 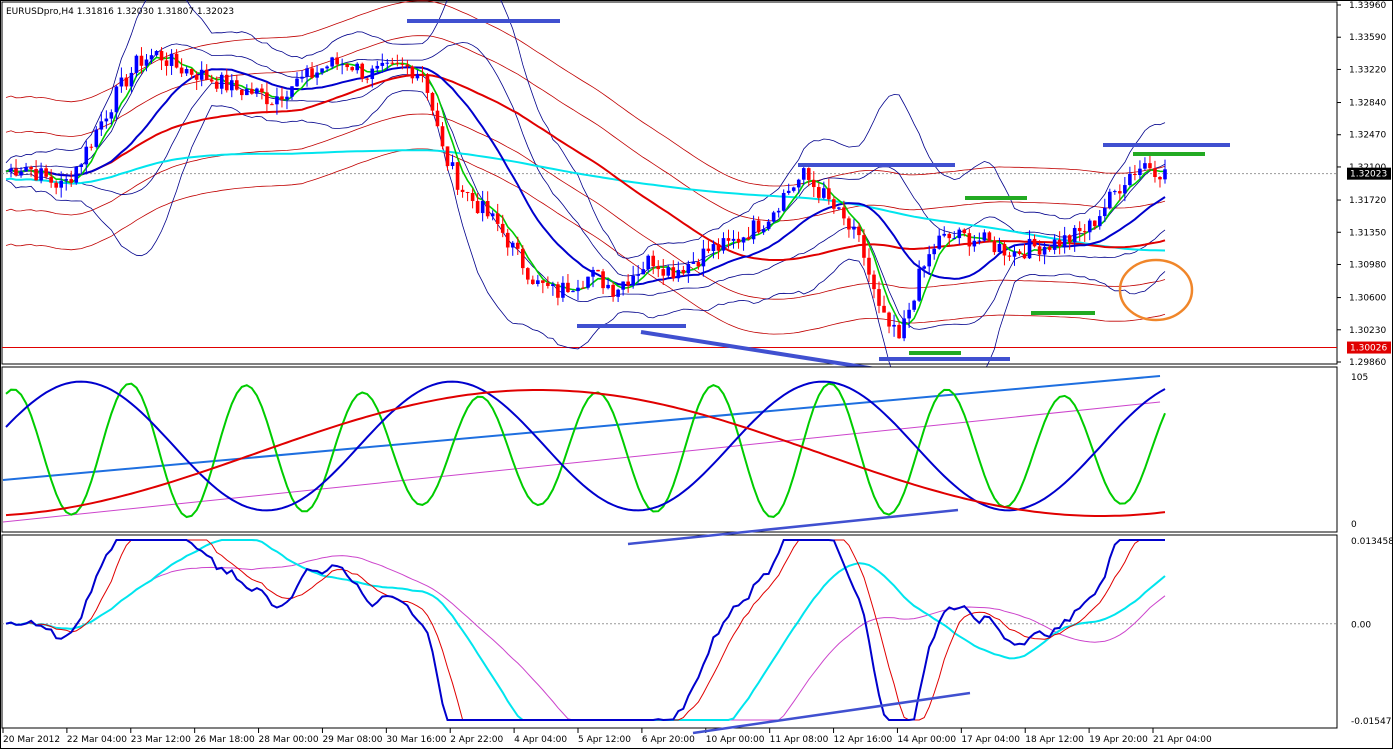 I want to click on stochastic-axis-label: 105, so click(x=1359, y=378).